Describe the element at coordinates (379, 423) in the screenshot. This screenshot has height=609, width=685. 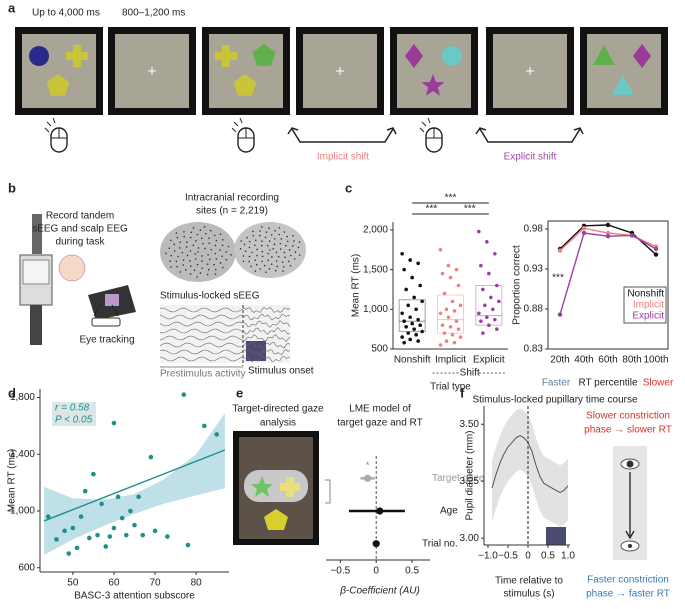
I see `chart-title: target gaze and RT` at that location.